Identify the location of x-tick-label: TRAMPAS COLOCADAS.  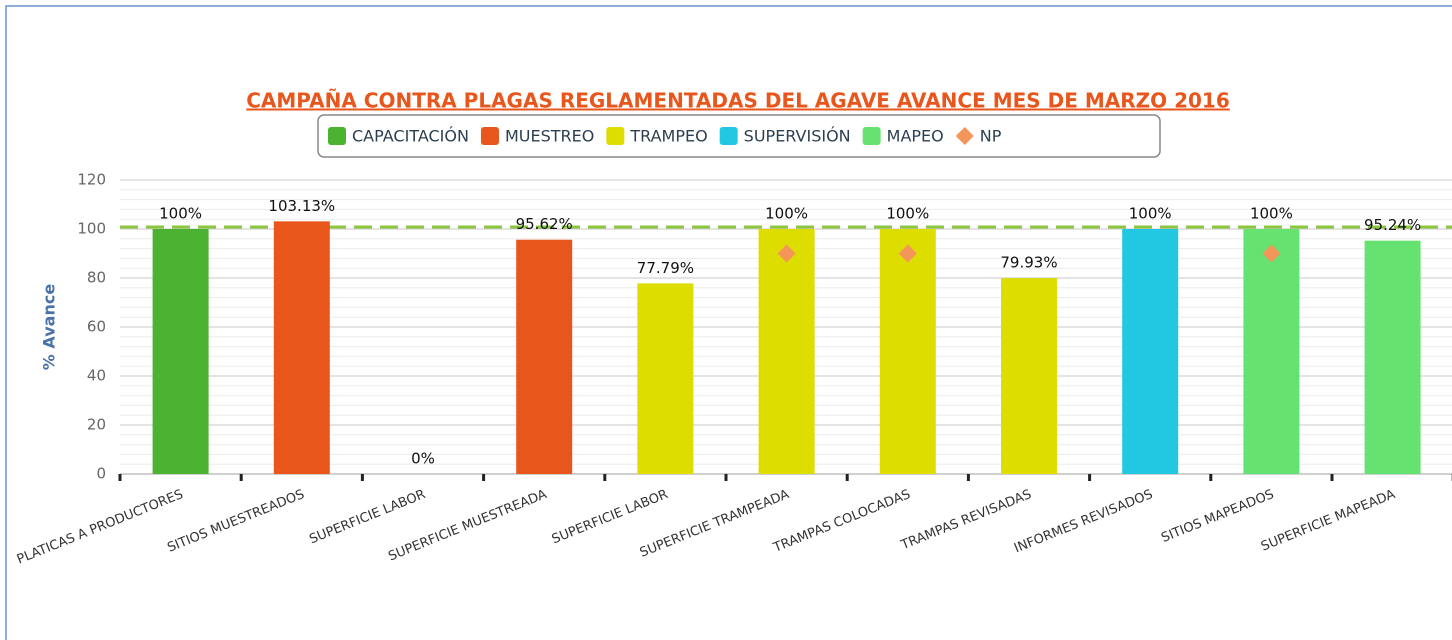
(842, 521).